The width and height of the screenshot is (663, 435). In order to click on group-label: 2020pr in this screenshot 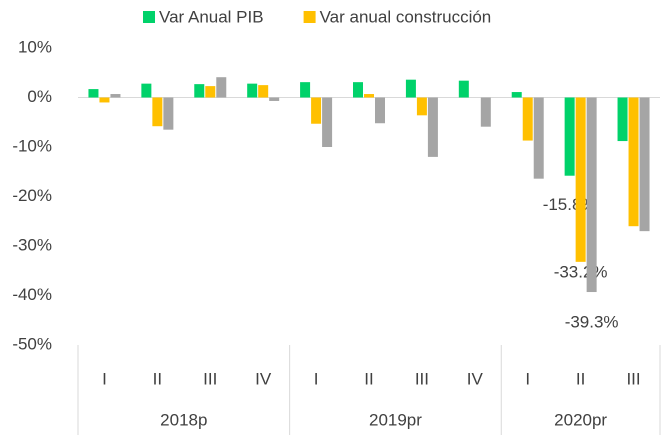, I will do `click(580, 419)`.